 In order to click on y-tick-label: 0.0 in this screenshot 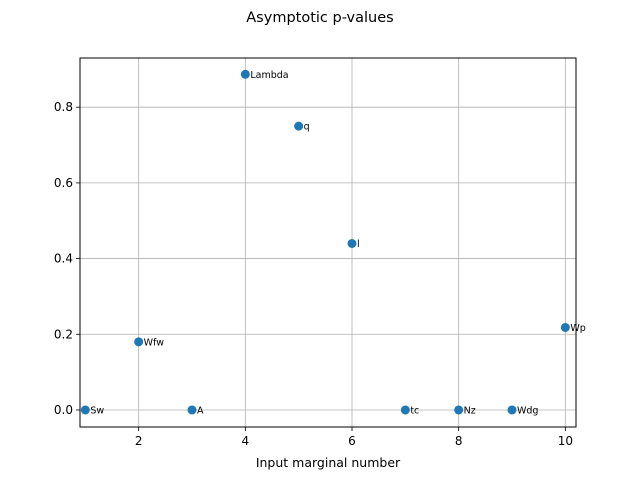, I will do `click(63, 410)`.